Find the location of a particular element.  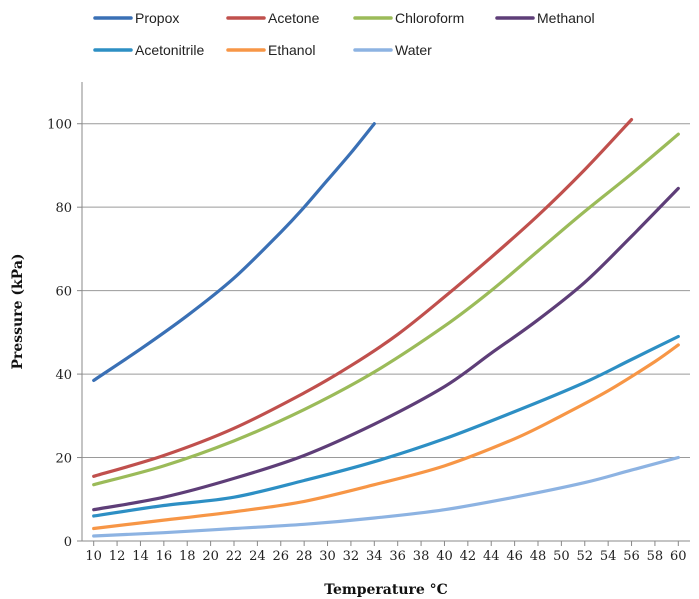

x-tick-label: 52 is located at coordinates (584, 556).